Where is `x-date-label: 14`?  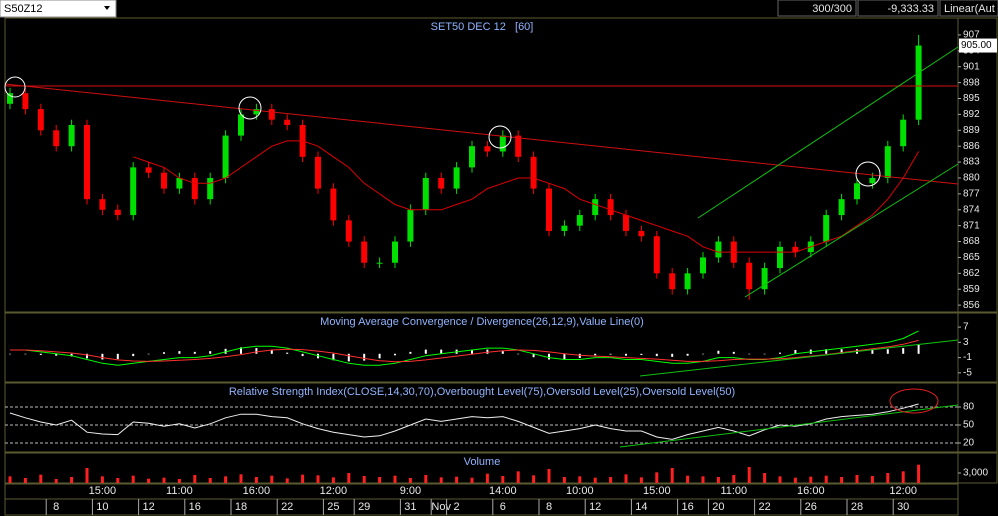
x-date-label: 14 is located at coordinates (641, 507).